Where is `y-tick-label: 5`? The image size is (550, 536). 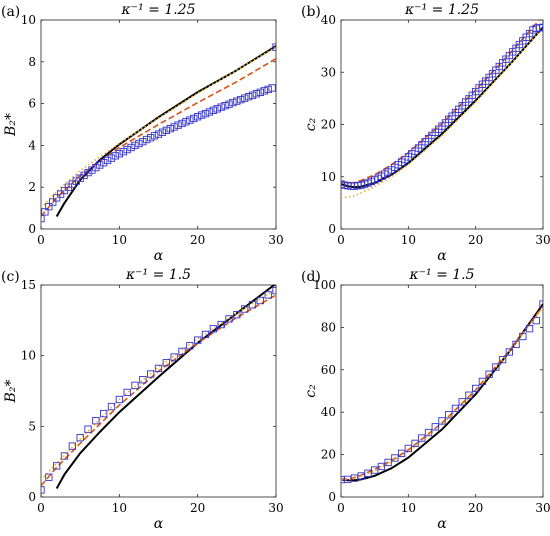 y-tick-label: 5 is located at coordinates (32, 426).